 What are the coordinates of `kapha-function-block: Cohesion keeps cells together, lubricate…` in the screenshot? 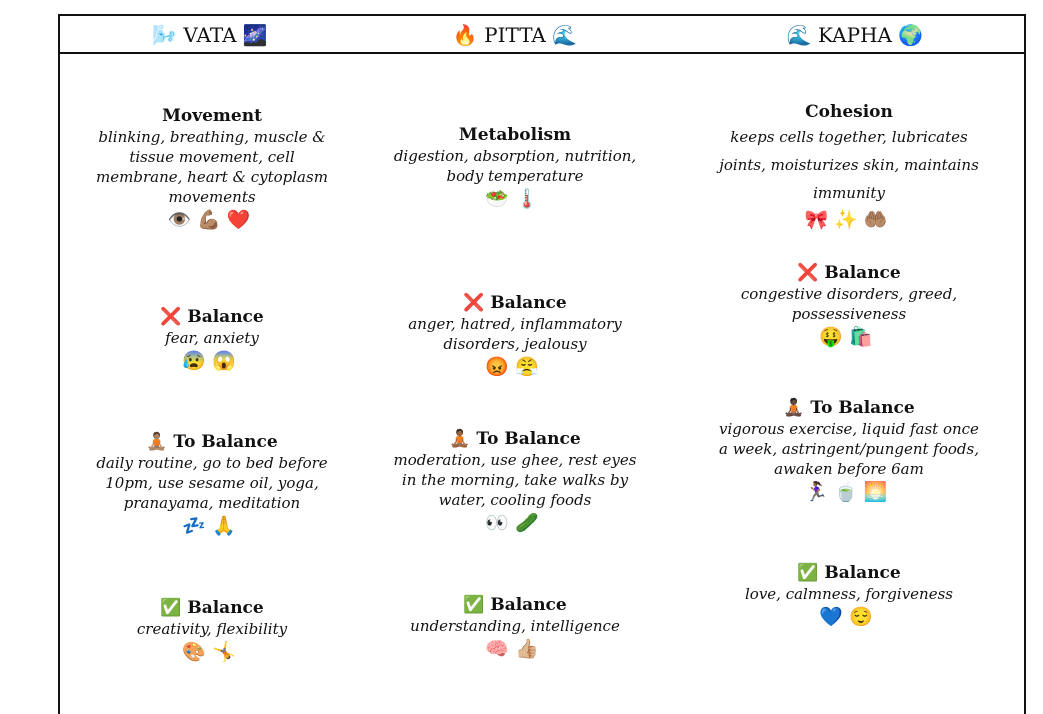 It's located at (849, 167).